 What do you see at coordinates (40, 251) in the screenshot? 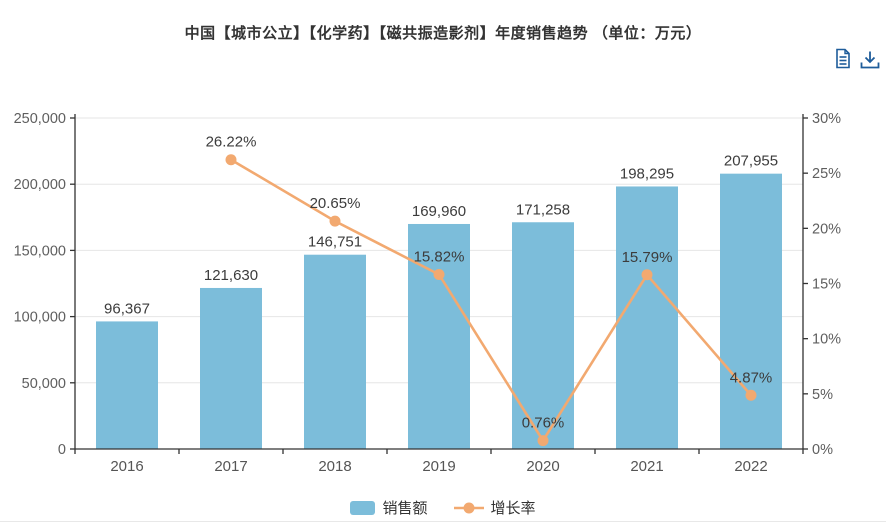
I see `left-axis-tick-label: 150,000` at bounding box center [40, 251].